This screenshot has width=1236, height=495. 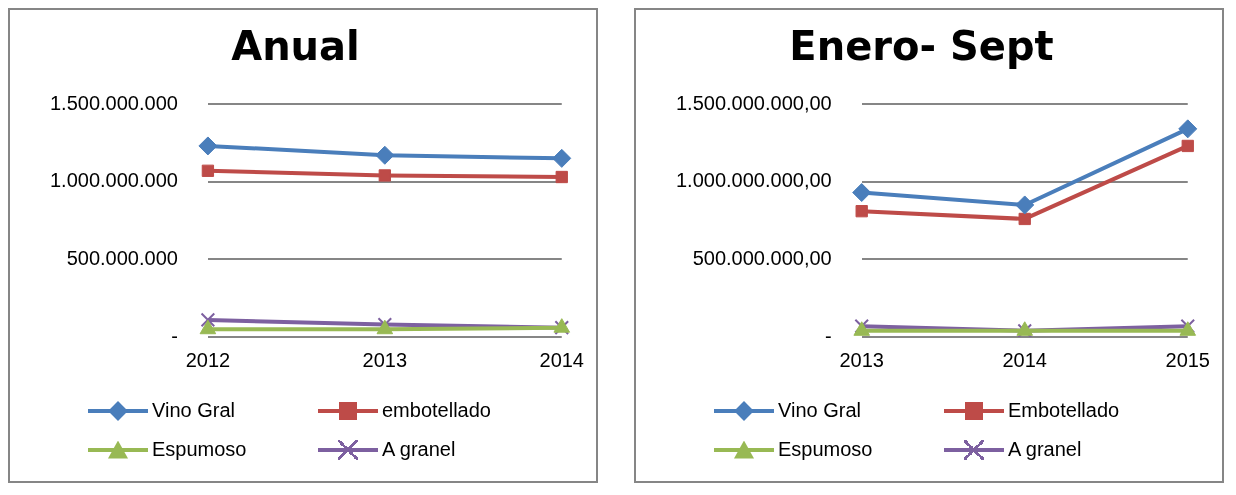 What do you see at coordinates (436, 410) in the screenshot?
I see `legend-label: embotellado` at bounding box center [436, 410].